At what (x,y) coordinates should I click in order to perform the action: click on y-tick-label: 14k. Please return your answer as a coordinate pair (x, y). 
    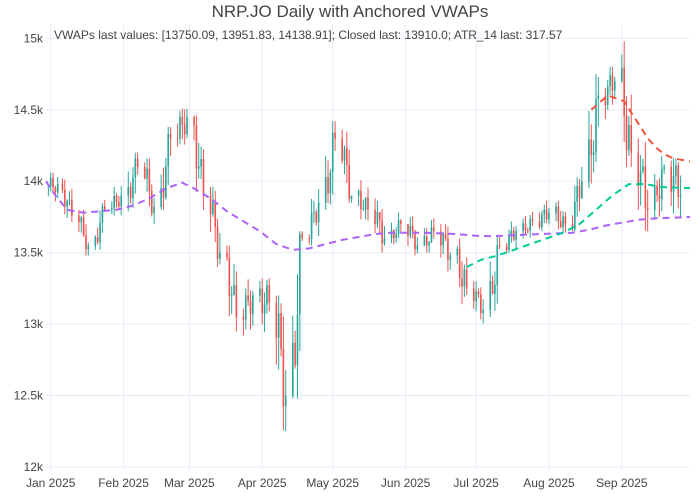
    Looking at the image, I should click on (34, 181).